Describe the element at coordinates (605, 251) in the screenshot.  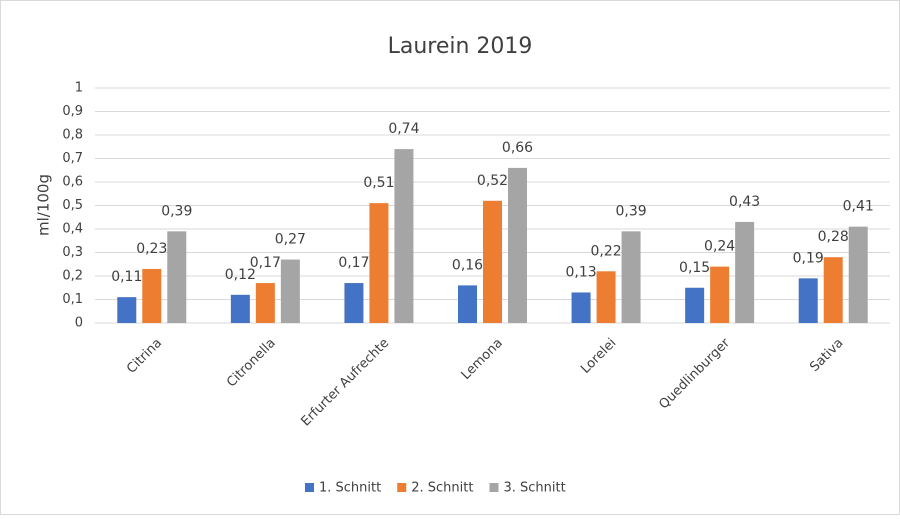
I see `data-label: 0,22` at that location.